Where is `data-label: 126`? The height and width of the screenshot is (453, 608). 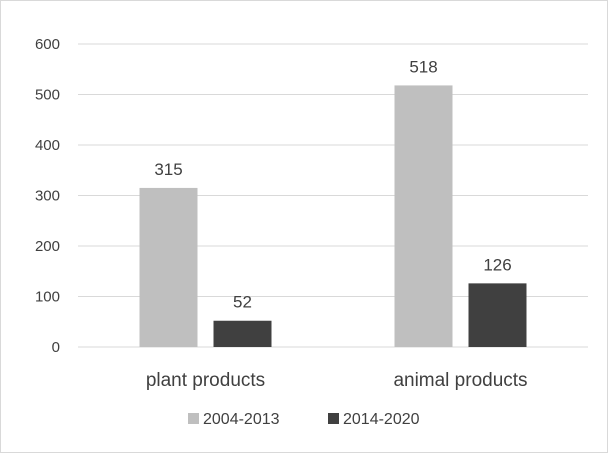
data-label: 126 is located at coordinates (497, 264).